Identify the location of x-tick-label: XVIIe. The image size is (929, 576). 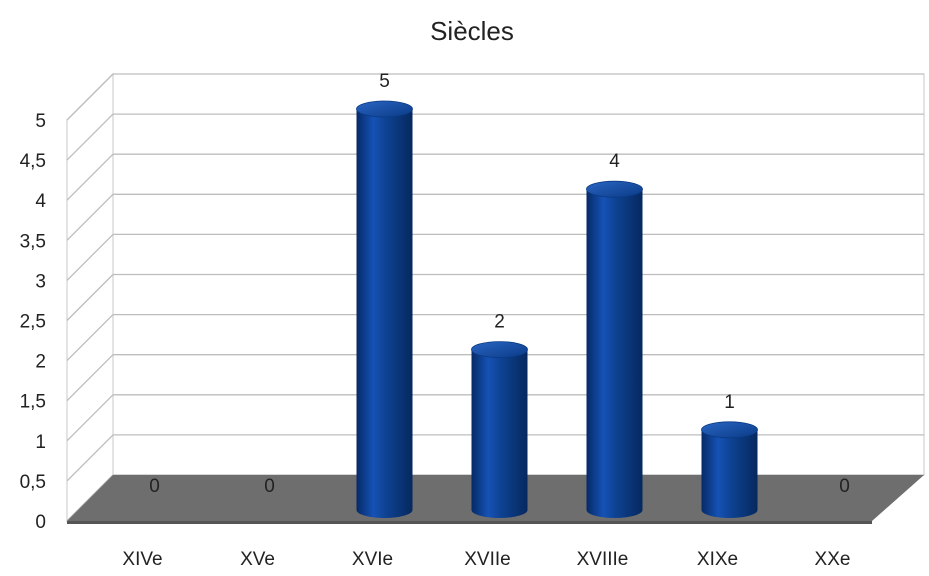
(487, 559).